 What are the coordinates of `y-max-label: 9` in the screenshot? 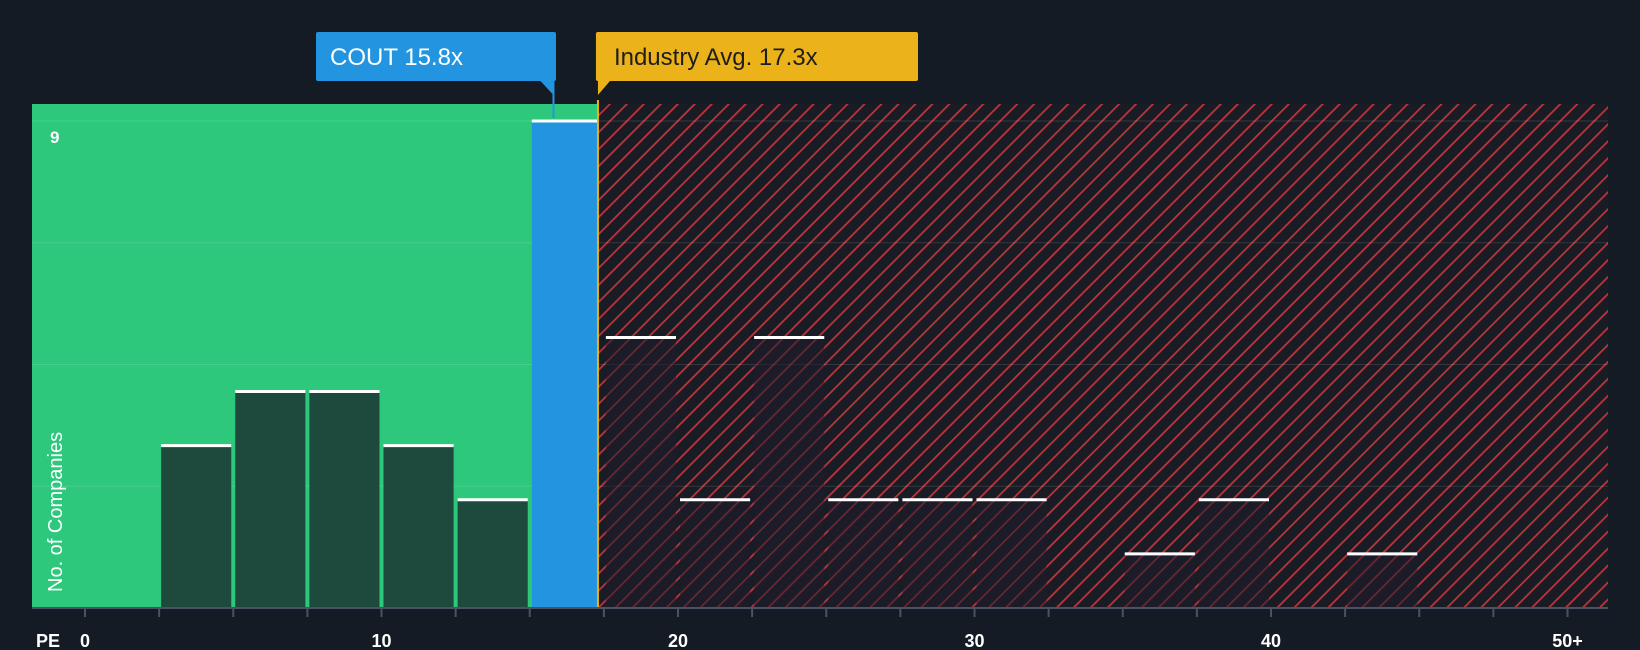 It's located at (54, 137).